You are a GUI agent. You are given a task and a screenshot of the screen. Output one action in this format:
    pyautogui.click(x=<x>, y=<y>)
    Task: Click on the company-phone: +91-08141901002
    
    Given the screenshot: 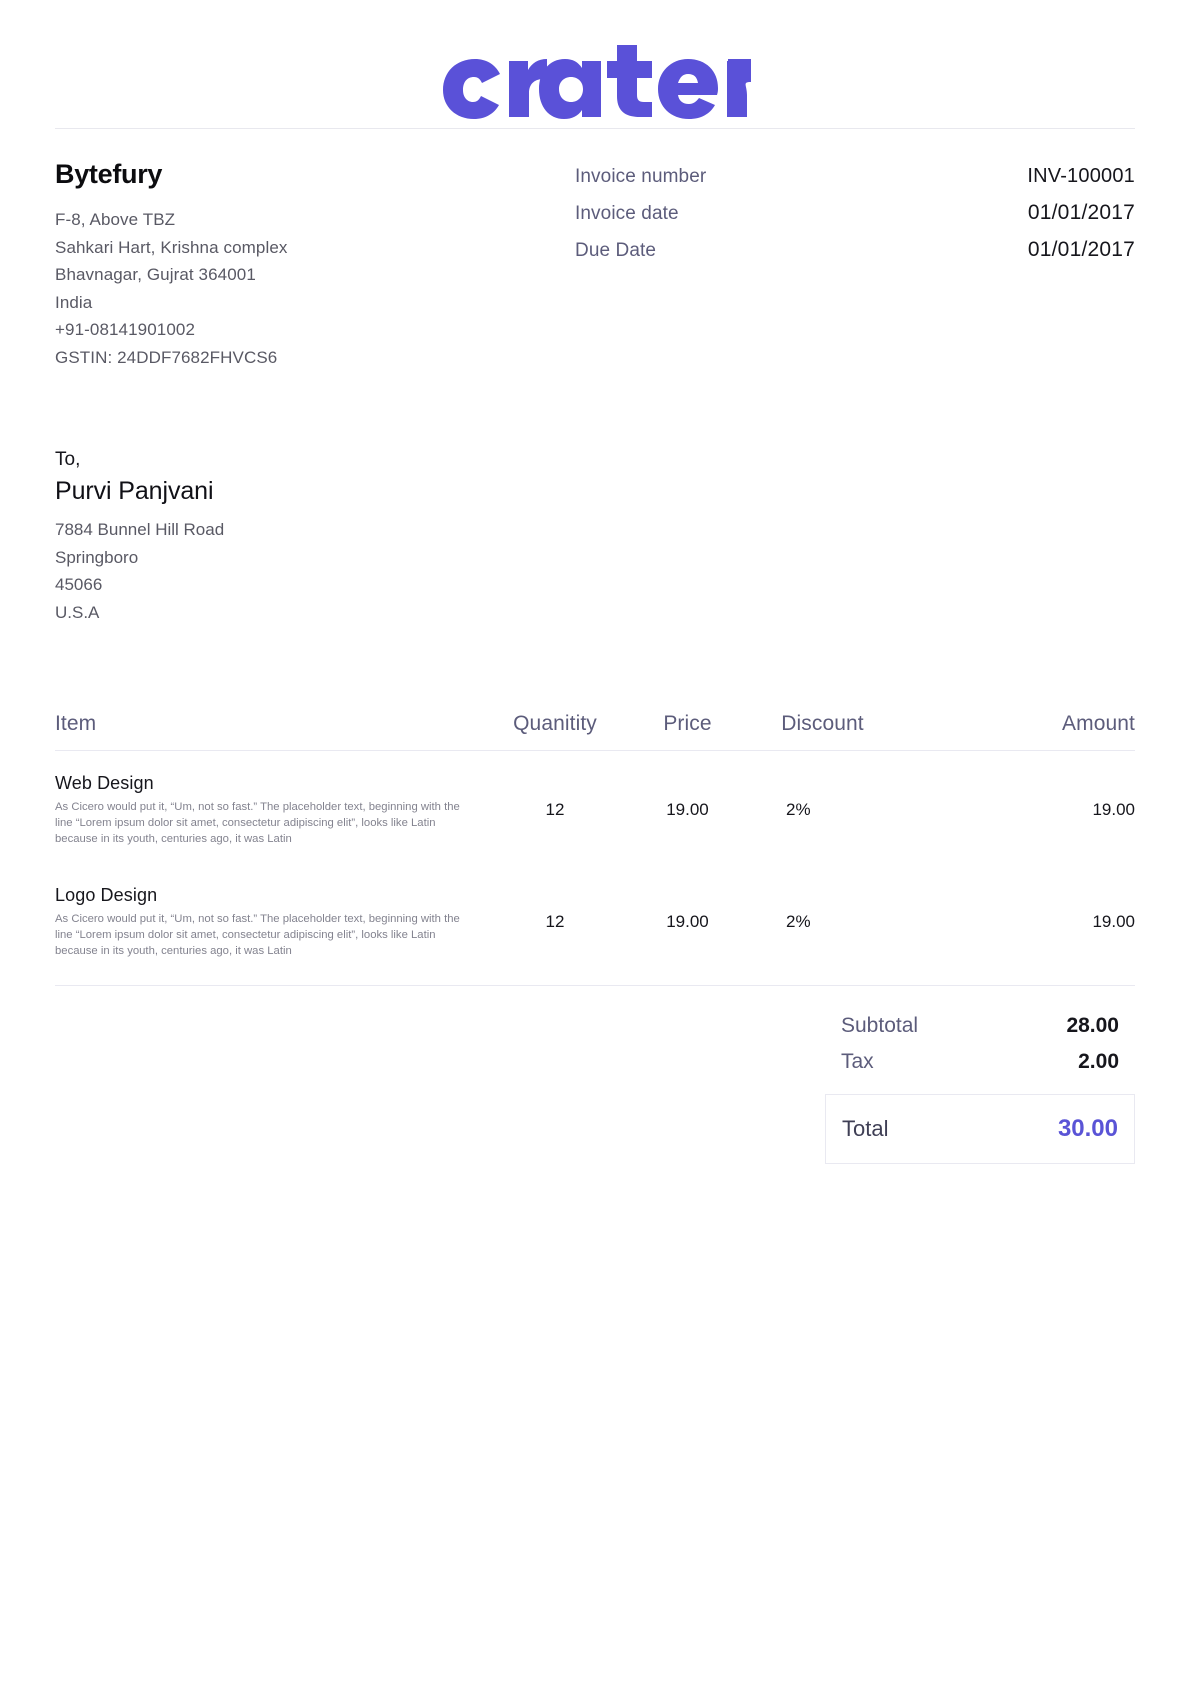 What is the action you would take?
    pyautogui.click(x=125, y=329)
    